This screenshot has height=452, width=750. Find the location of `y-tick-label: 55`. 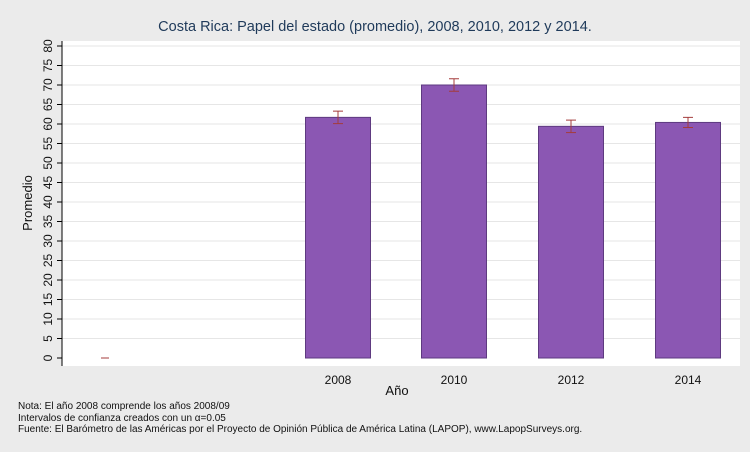

y-tick-label: 55 is located at coordinates (48, 144).